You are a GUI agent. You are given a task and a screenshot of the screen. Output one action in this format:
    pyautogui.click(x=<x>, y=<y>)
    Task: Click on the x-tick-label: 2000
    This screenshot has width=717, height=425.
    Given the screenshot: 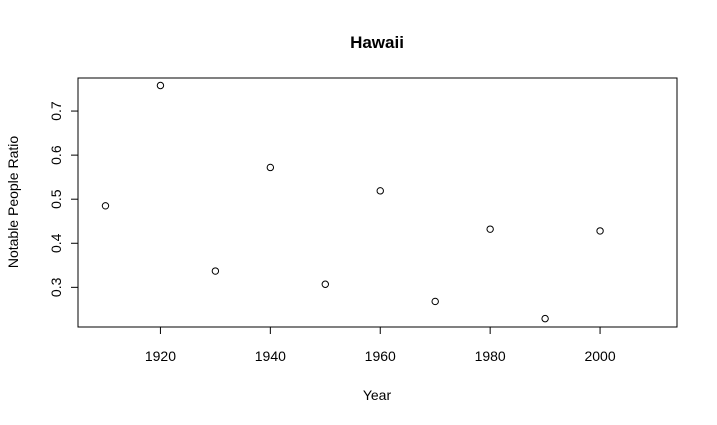 What is the action you would take?
    pyautogui.click(x=599, y=356)
    